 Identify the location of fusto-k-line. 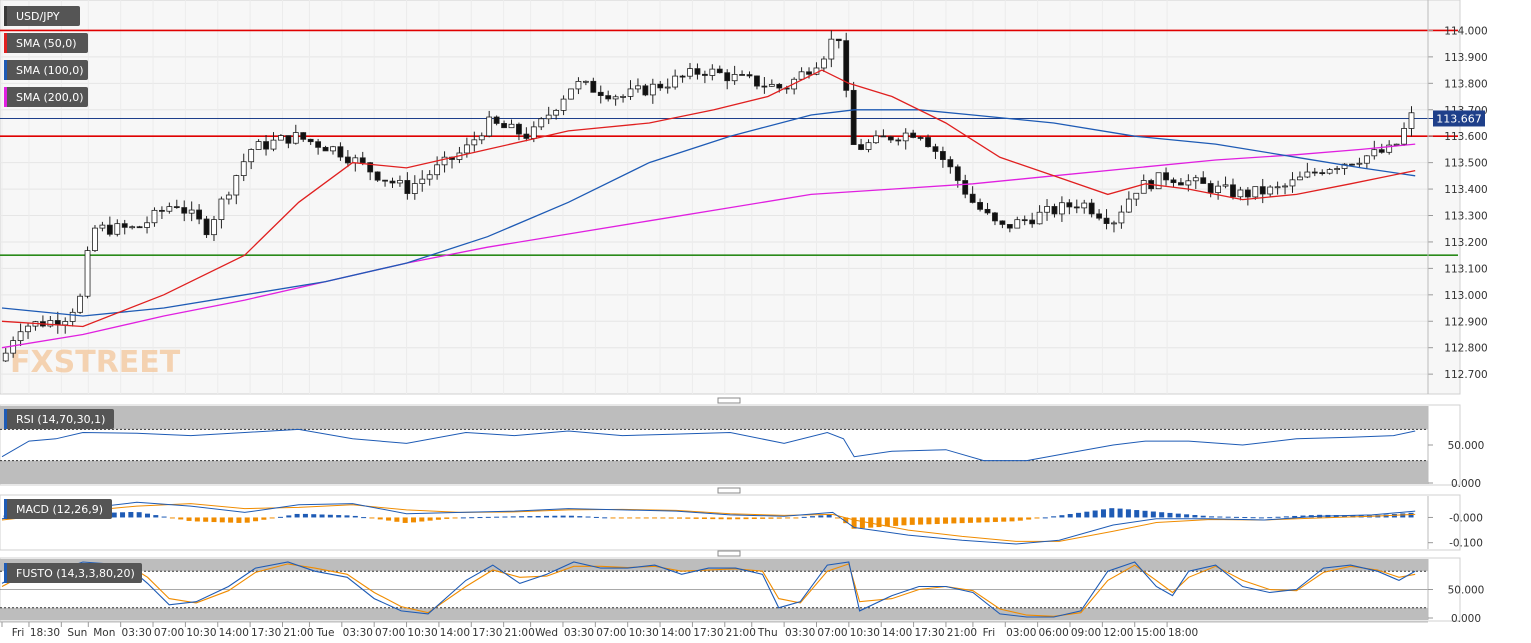
(708, 589).